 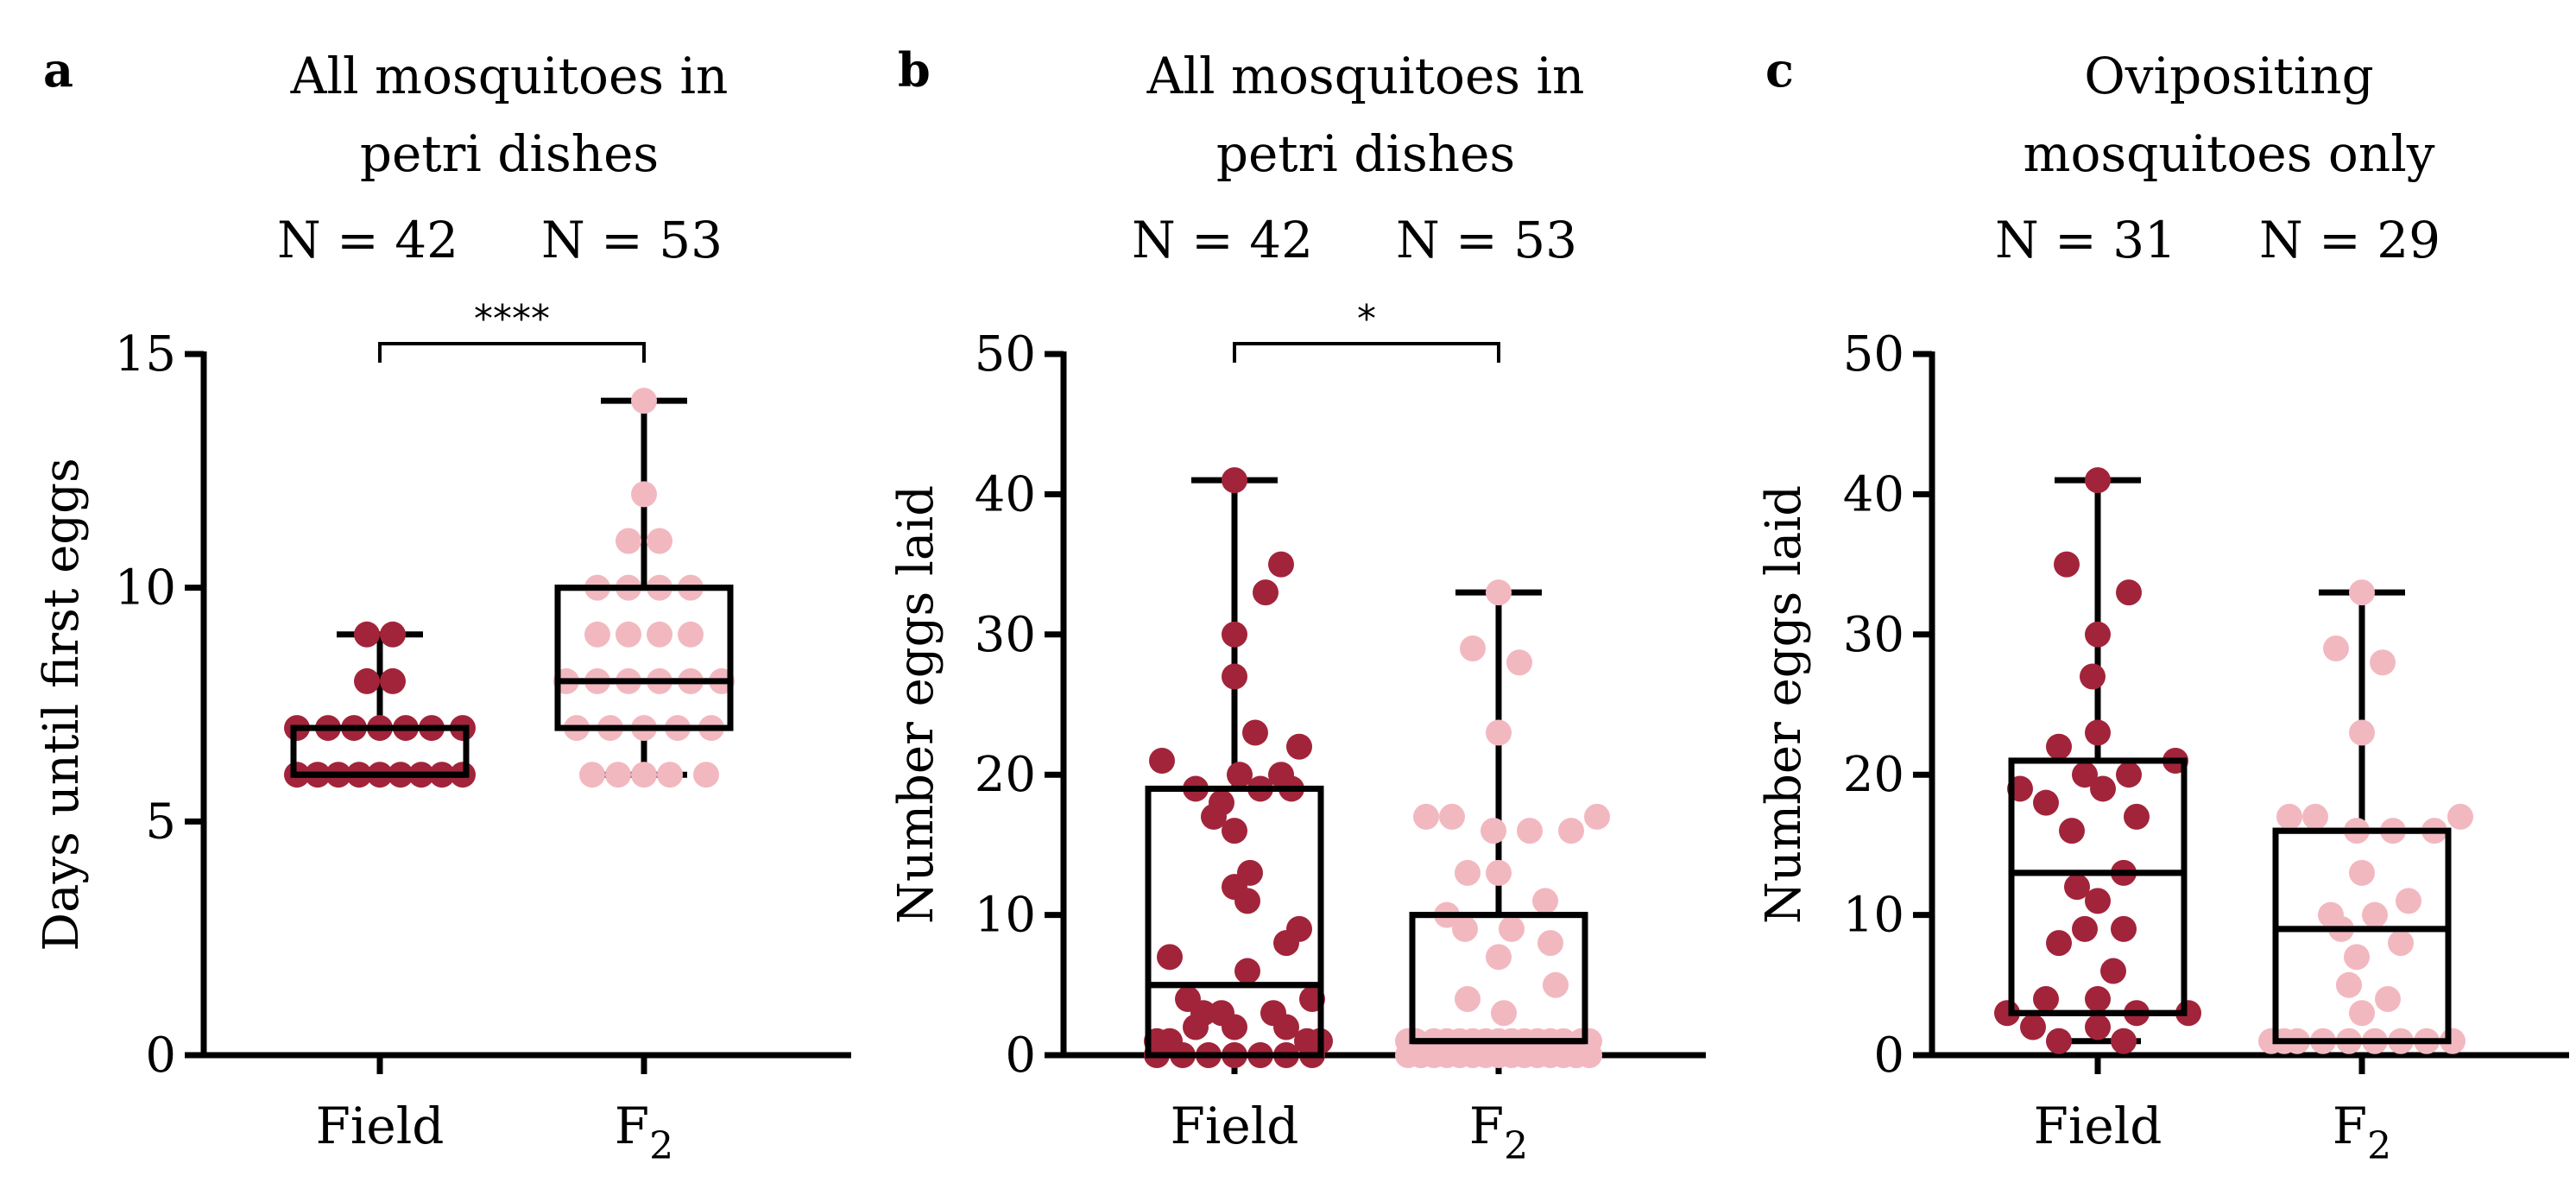 I want to click on x-tick-label-subscript: 2, so click(x=661, y=1146).